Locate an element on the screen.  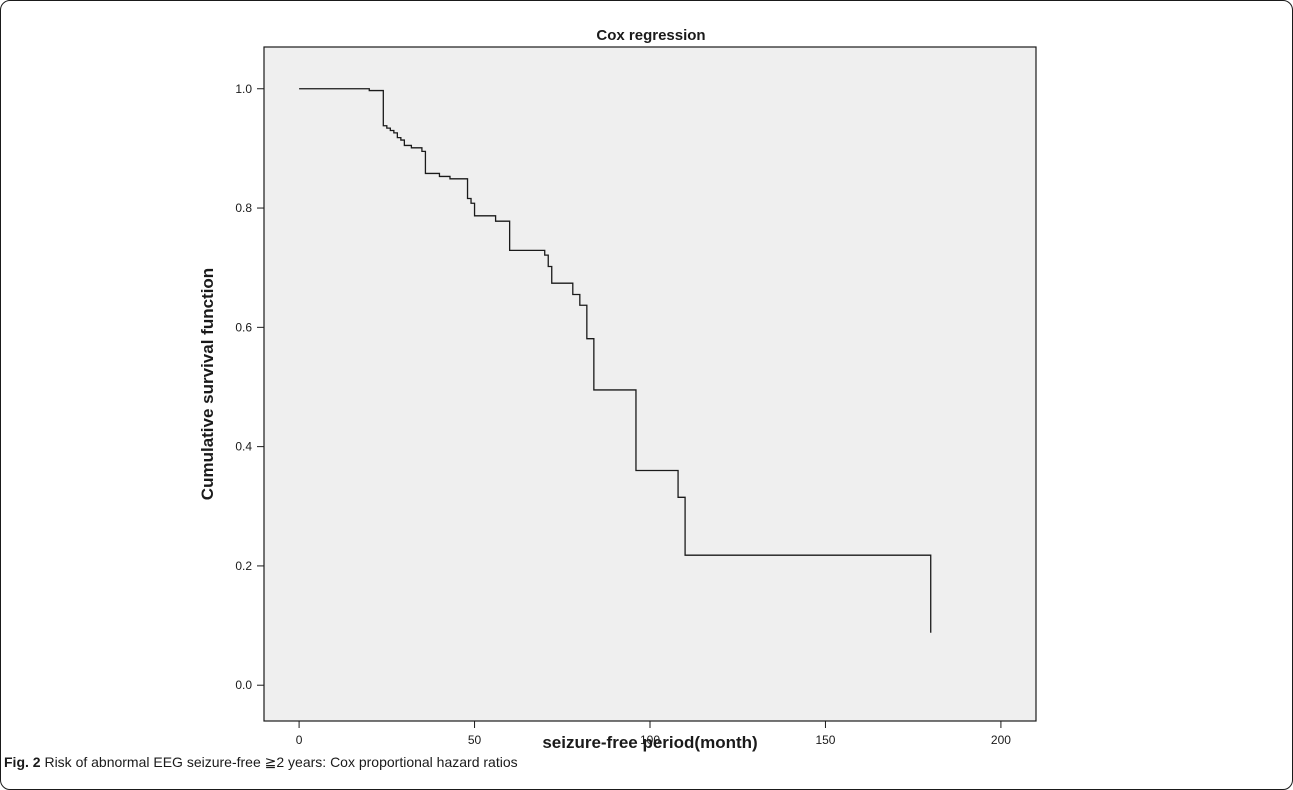
y-tick-label: 0.2 is located at coordinates (243, 566).